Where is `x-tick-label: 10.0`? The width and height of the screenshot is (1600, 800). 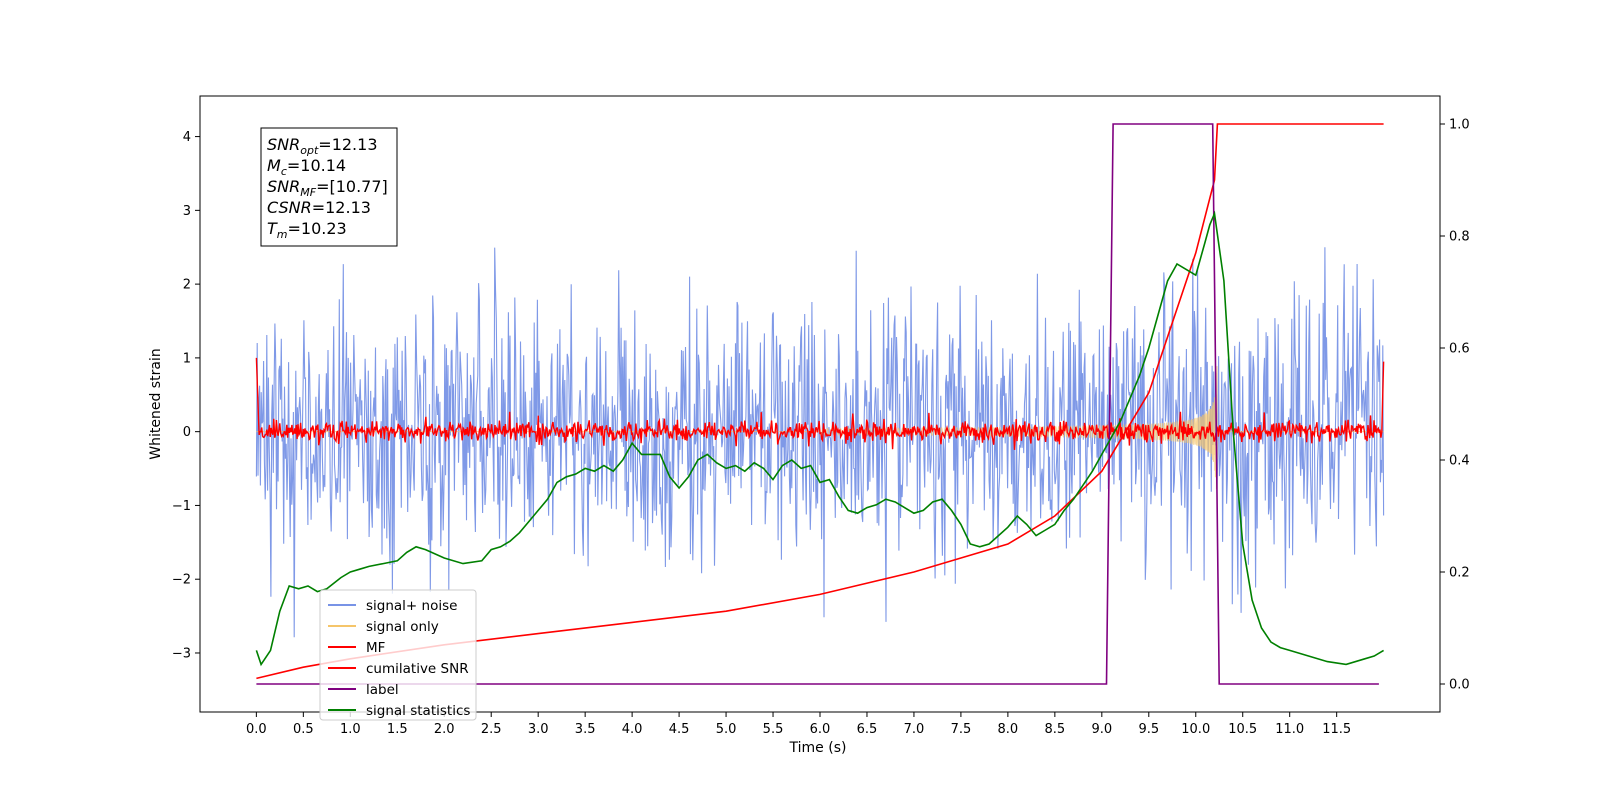 x-tick-label: 10.0 is located at coordinates (1195, 729).